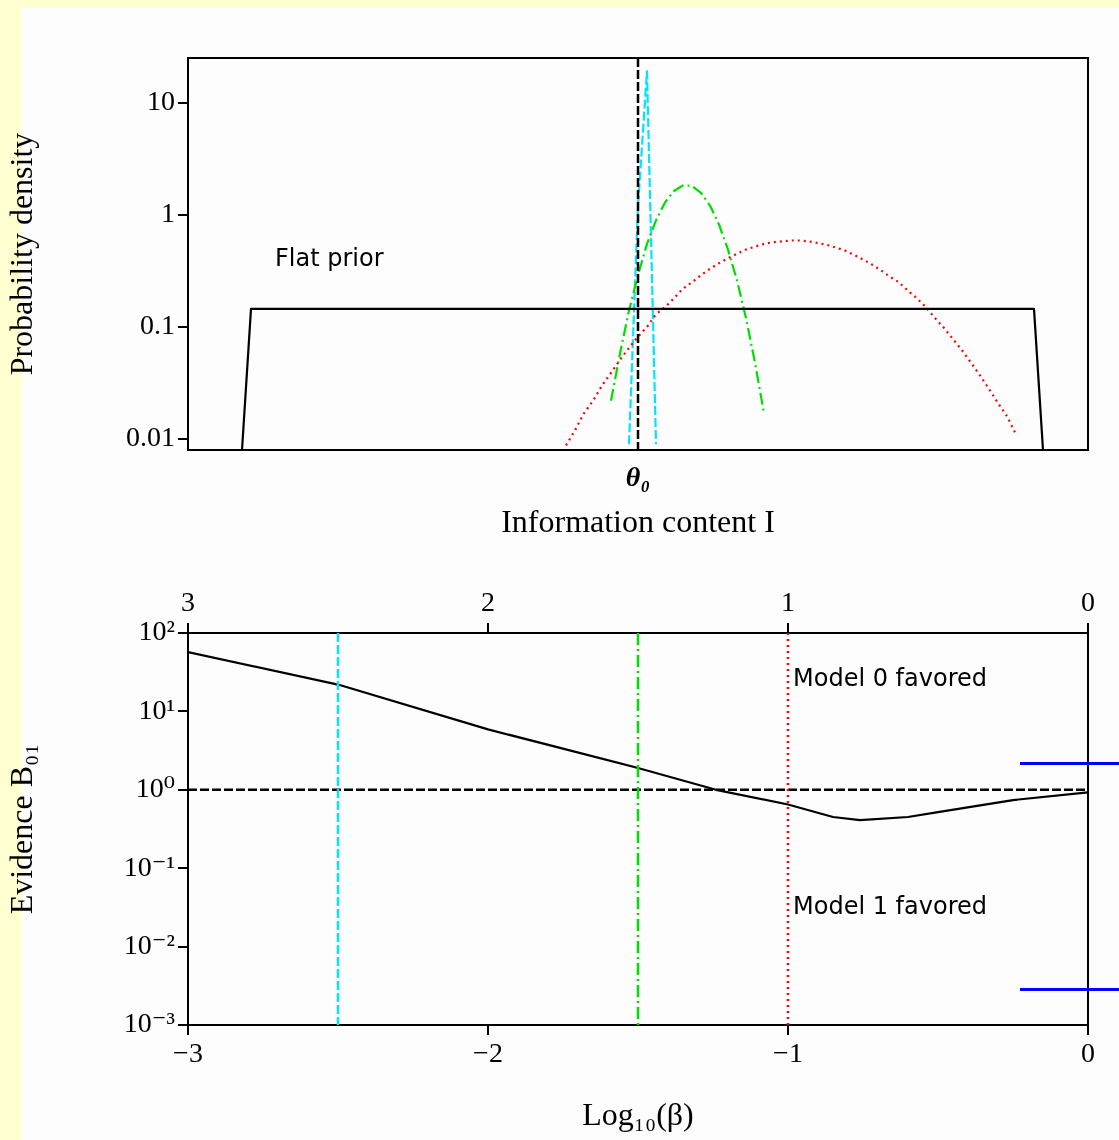  What do you see at coordinates (638, 477) in the screenshot?
I see `x-tick-label: θ₀` at bounding box center [638, 477].